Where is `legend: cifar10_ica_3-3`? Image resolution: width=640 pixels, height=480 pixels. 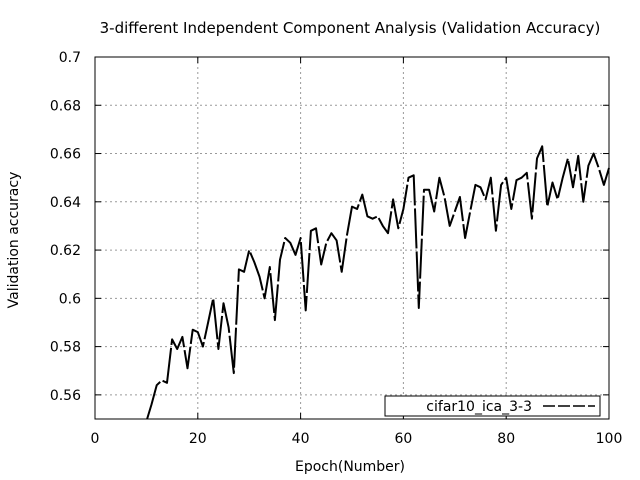 legend: cifar10_ica_3-3 is located at coordinates (492, 406).